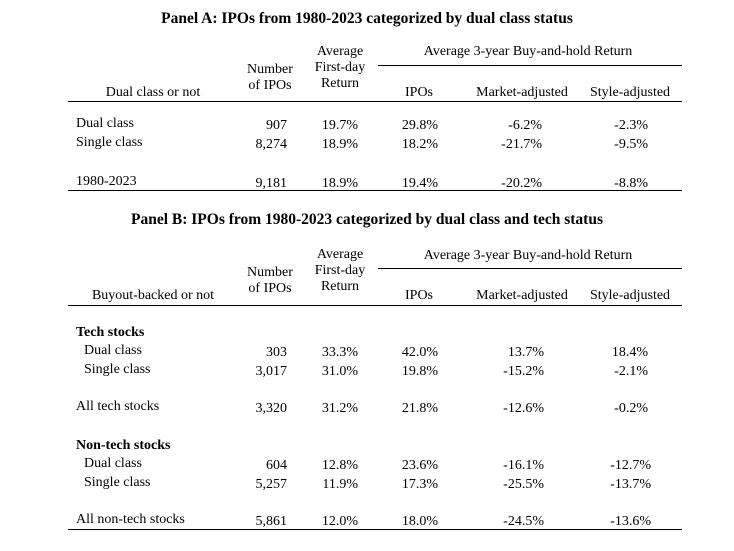  What do you see at coordinates (523, 408) in the screenshot?
I see `cell-market: -12.6%` at bounding box center [523, 408].